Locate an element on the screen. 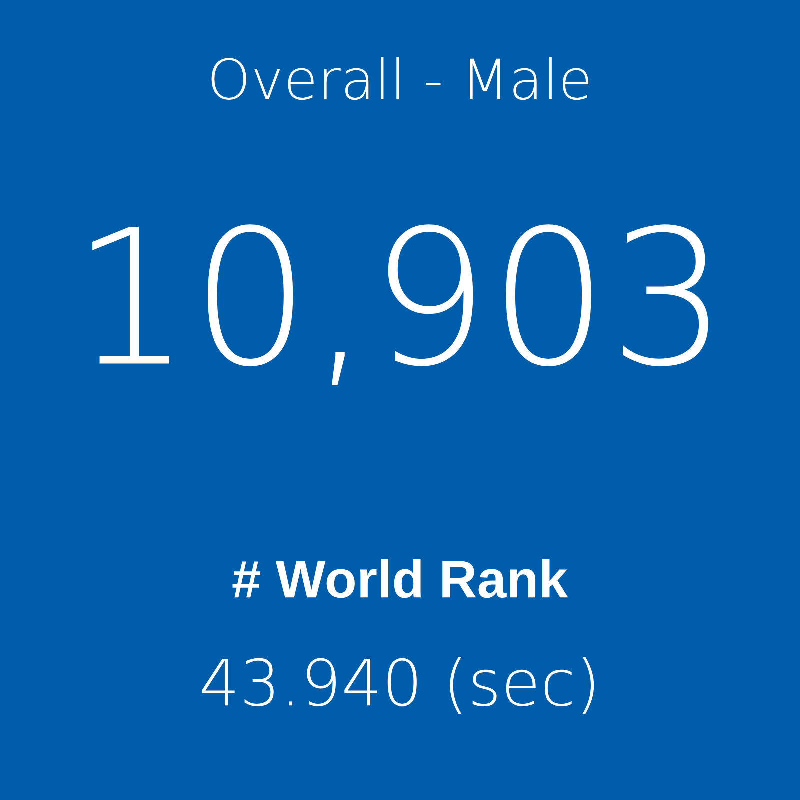  text: Overall - Male is located at coordinates (400, 78).